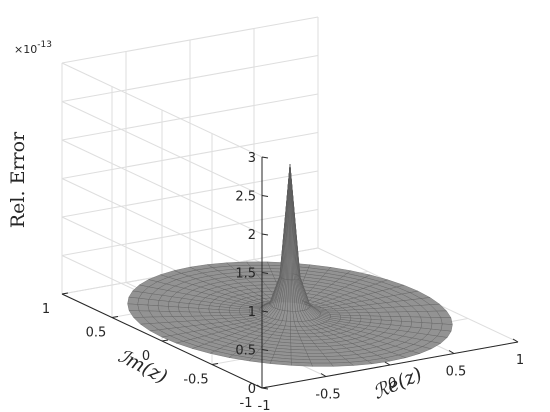 Image resolution: width=550 pixels, height=412 pixels. Describe the element at coordinates (392, 383) in the screenshot. I see `x-tick-label: 0` at that location.